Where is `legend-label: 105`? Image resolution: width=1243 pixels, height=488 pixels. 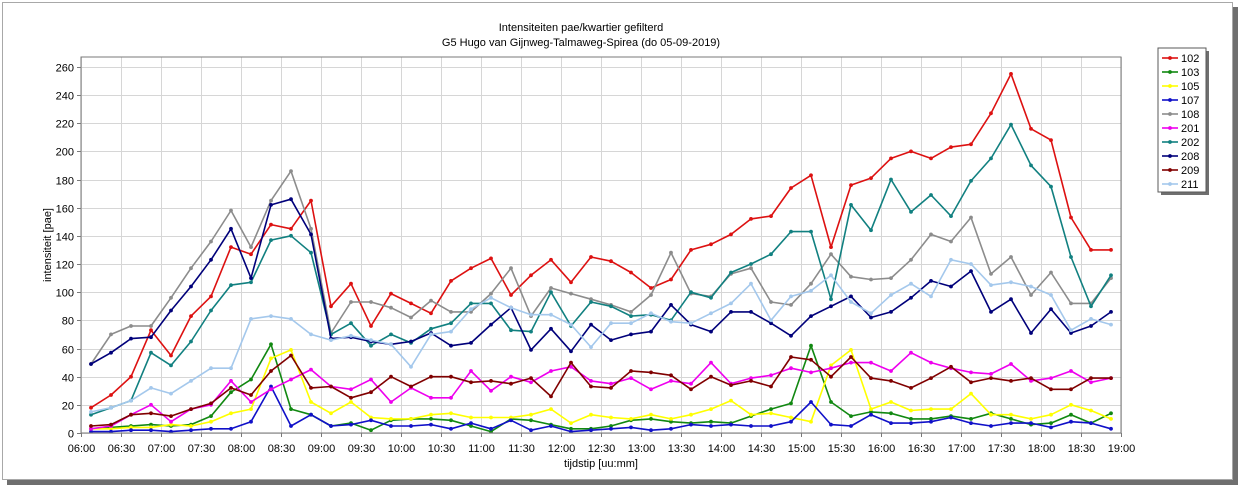 legend-label: 105 is located at coordinates (1190, 87).